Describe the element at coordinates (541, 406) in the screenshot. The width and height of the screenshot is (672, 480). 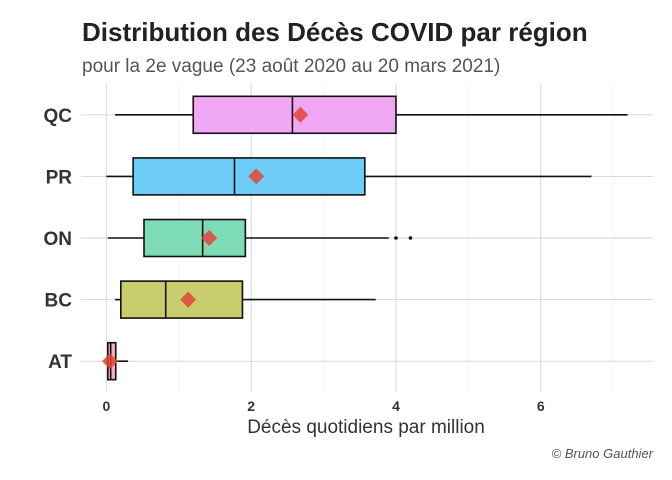
I see `x-tick-label: 6` at that location.